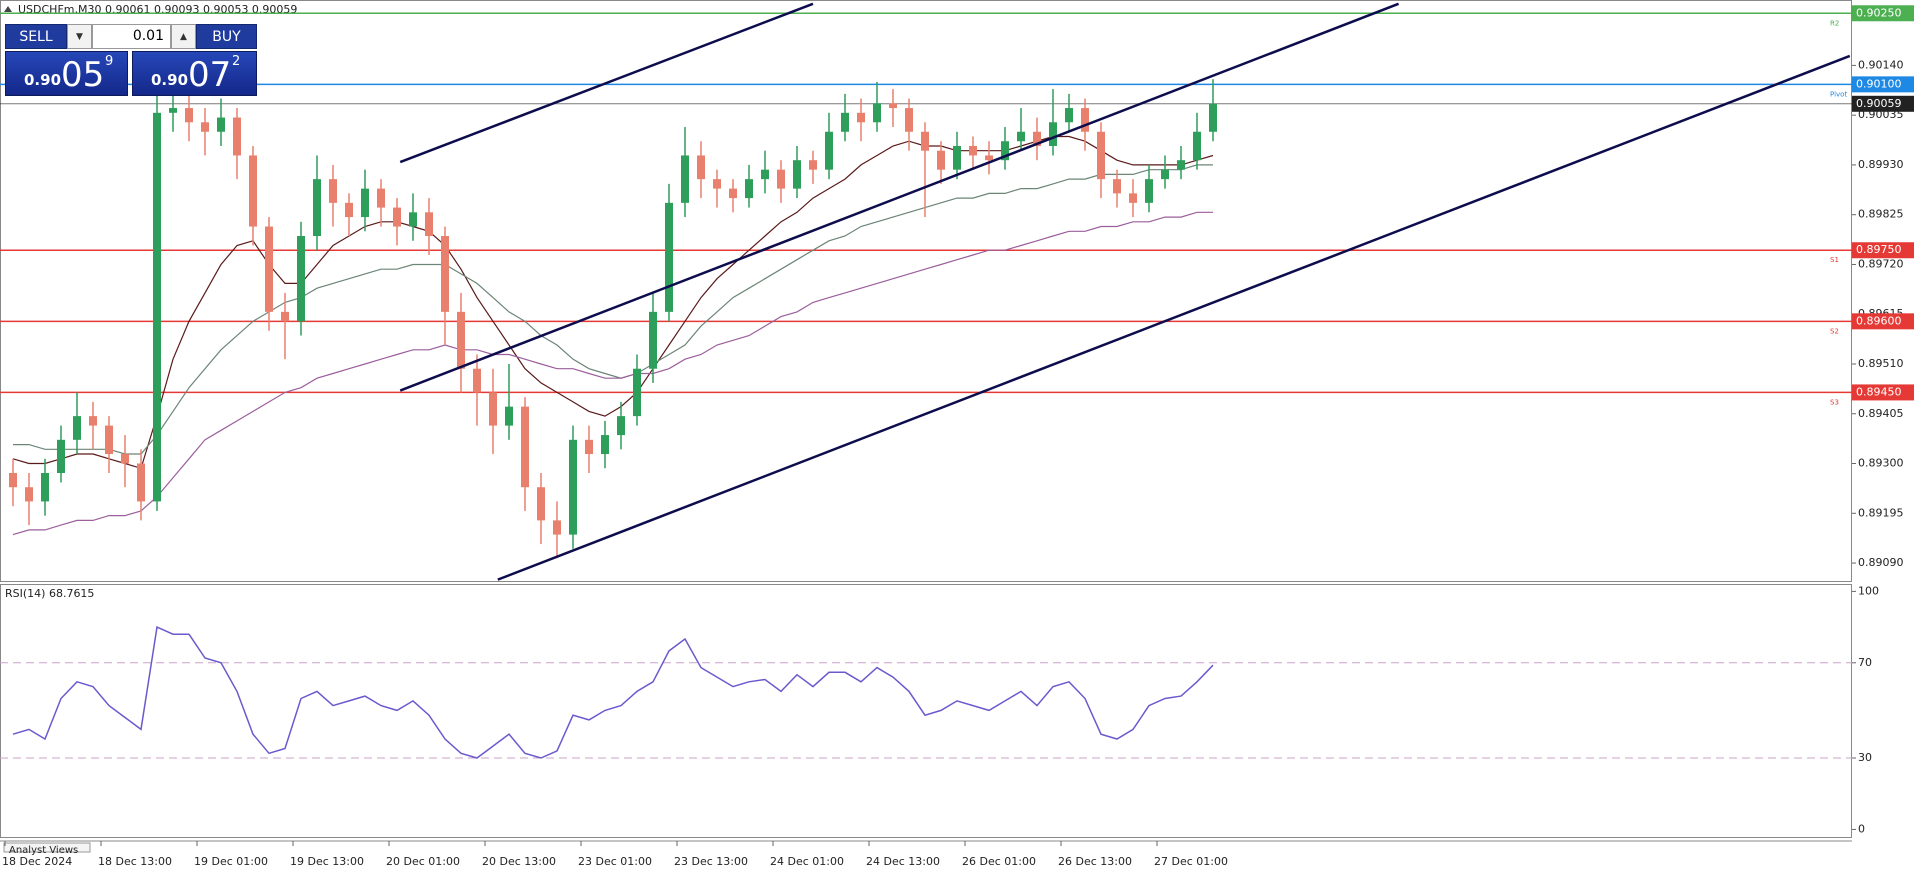 This screenshot has height=874, width=1916. I want to click on rsi-title: RSI(14) 68.7615, so click(49, 593).